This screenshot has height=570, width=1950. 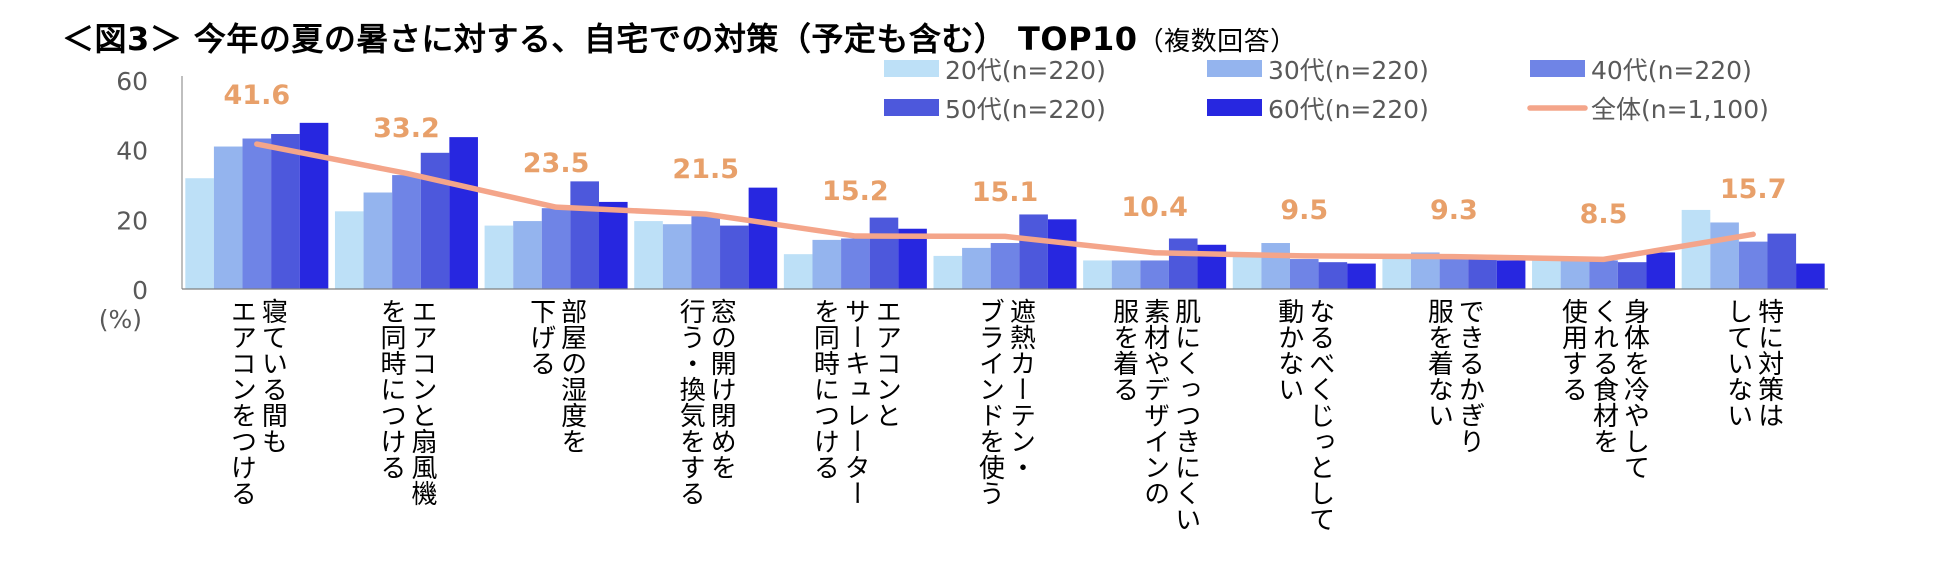 I want to click on data-label: 23.5, so click(x=556, y=163).